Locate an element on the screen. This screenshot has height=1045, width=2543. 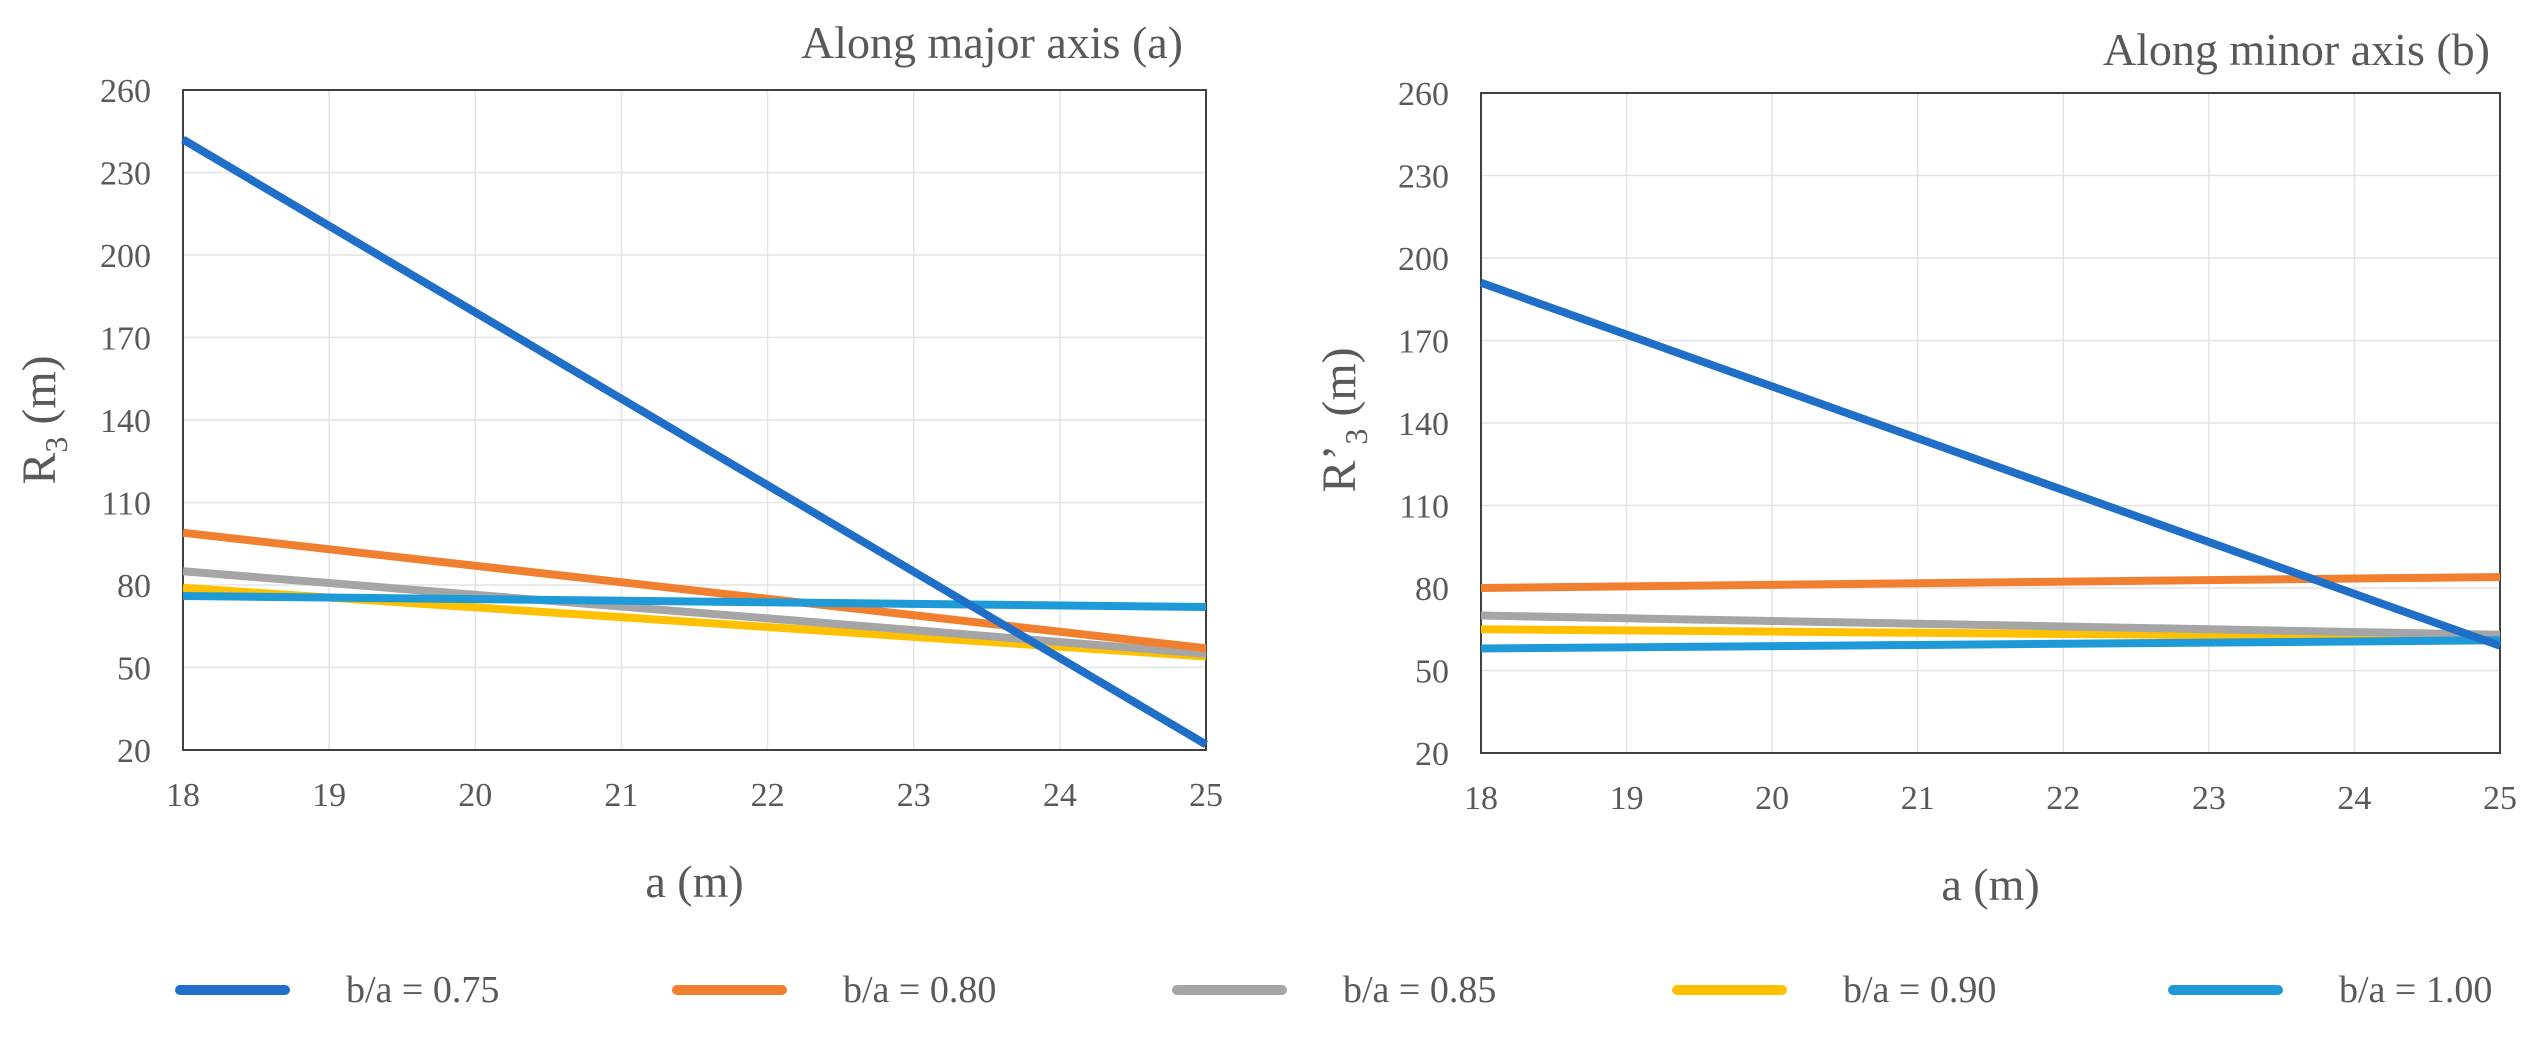
chart-1-ytick-5: 170 is located at coordinates (1423, 342).